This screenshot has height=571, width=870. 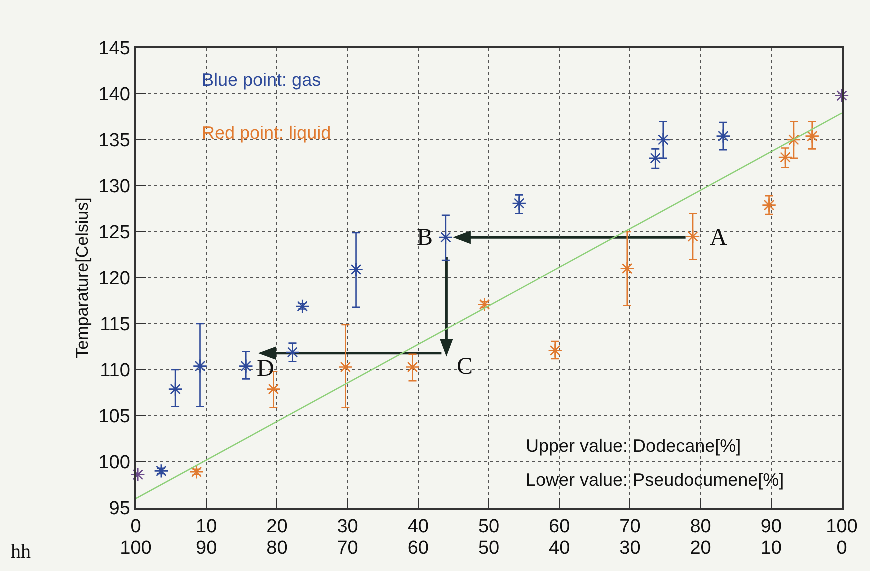 I want to click on x-tick-label: 70, so click(x=630, y=527).